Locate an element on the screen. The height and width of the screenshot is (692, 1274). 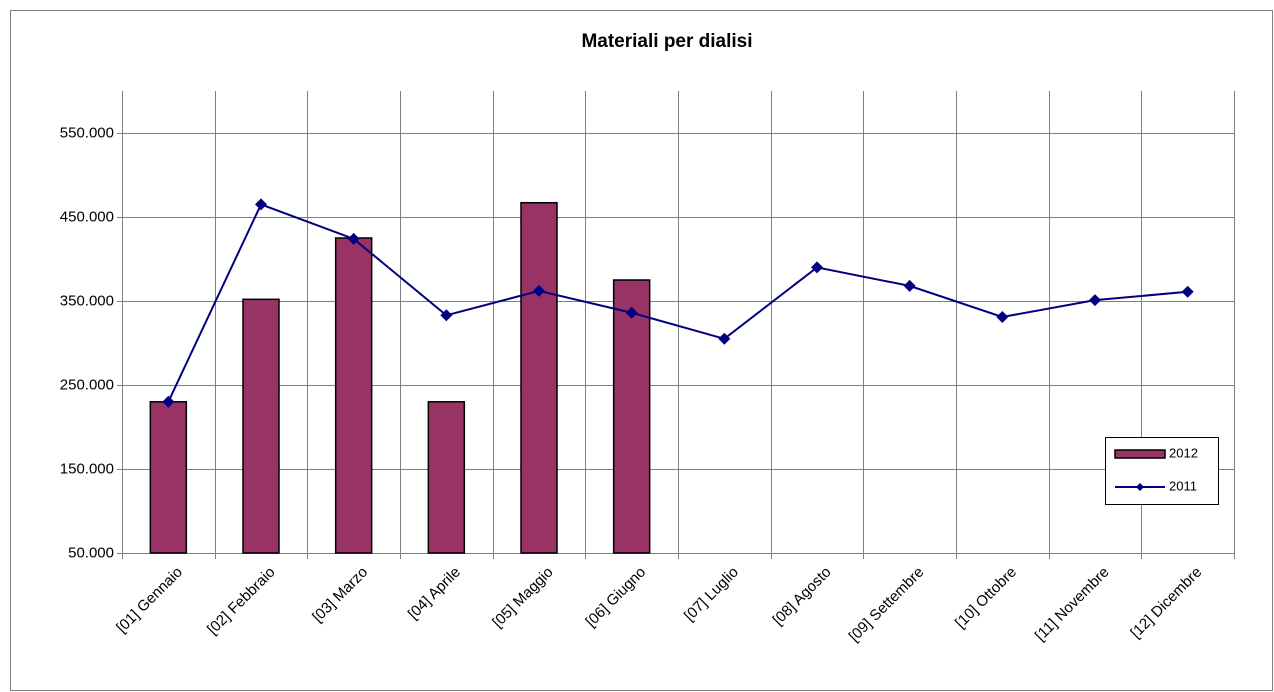
y-tick-label: 450.000 is located at coordinates (87, 216).